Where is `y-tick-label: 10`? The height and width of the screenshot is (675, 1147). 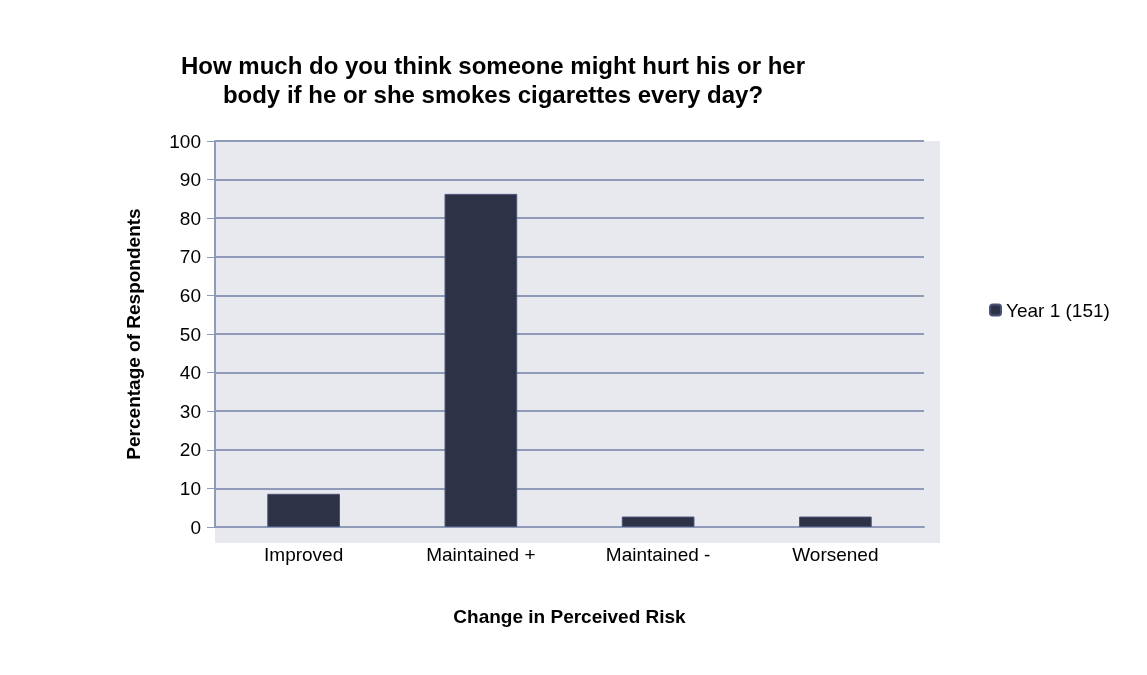
y-tick-label: 10 is located at coordinates (190, 488).